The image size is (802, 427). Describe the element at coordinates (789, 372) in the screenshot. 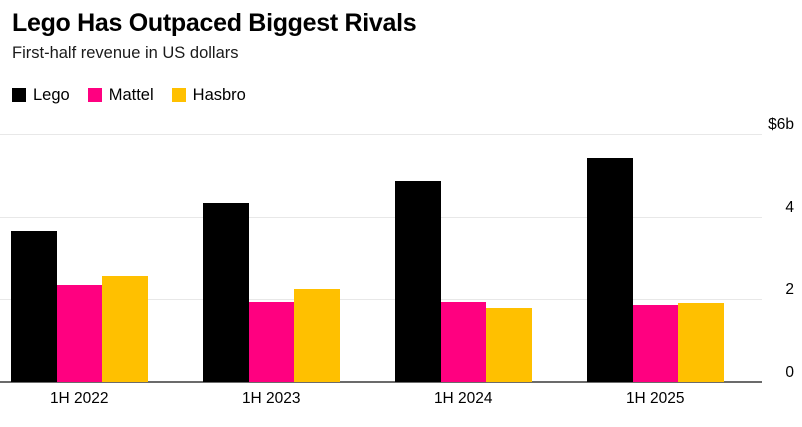

I see `y-tick-label-0: 0` at that location.